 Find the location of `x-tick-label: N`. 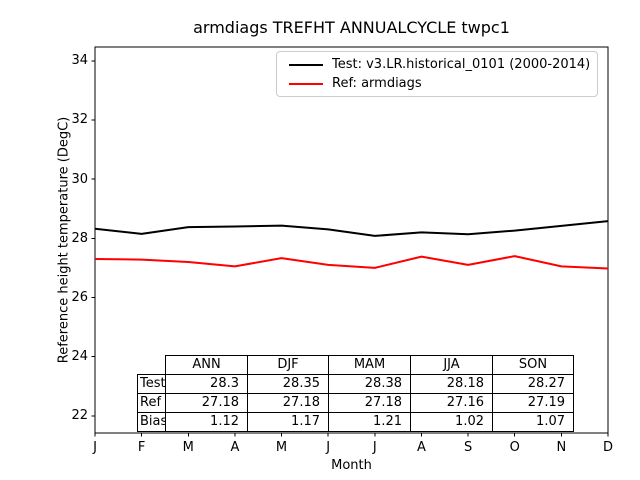

x-tick-label: N is located at coordinates (561, 447).